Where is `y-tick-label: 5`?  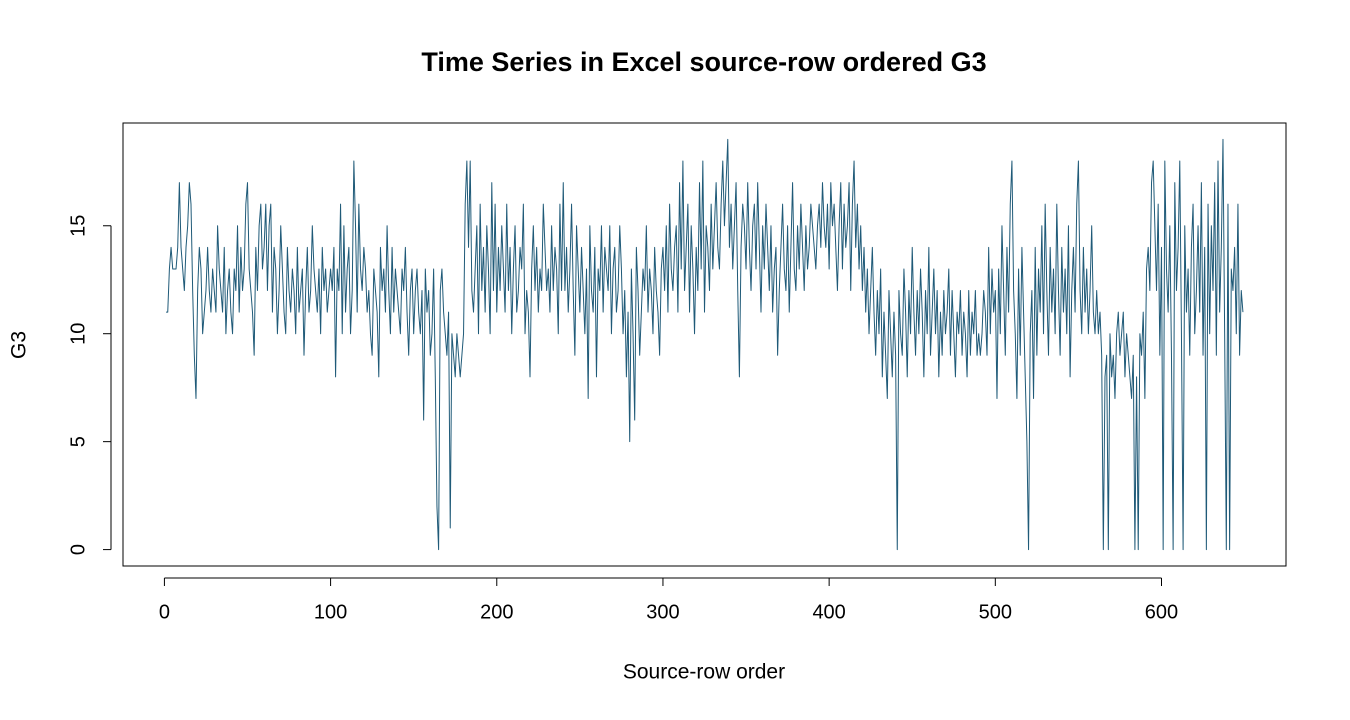 y-tick-label: 5 is located at coordinates (78, 441).